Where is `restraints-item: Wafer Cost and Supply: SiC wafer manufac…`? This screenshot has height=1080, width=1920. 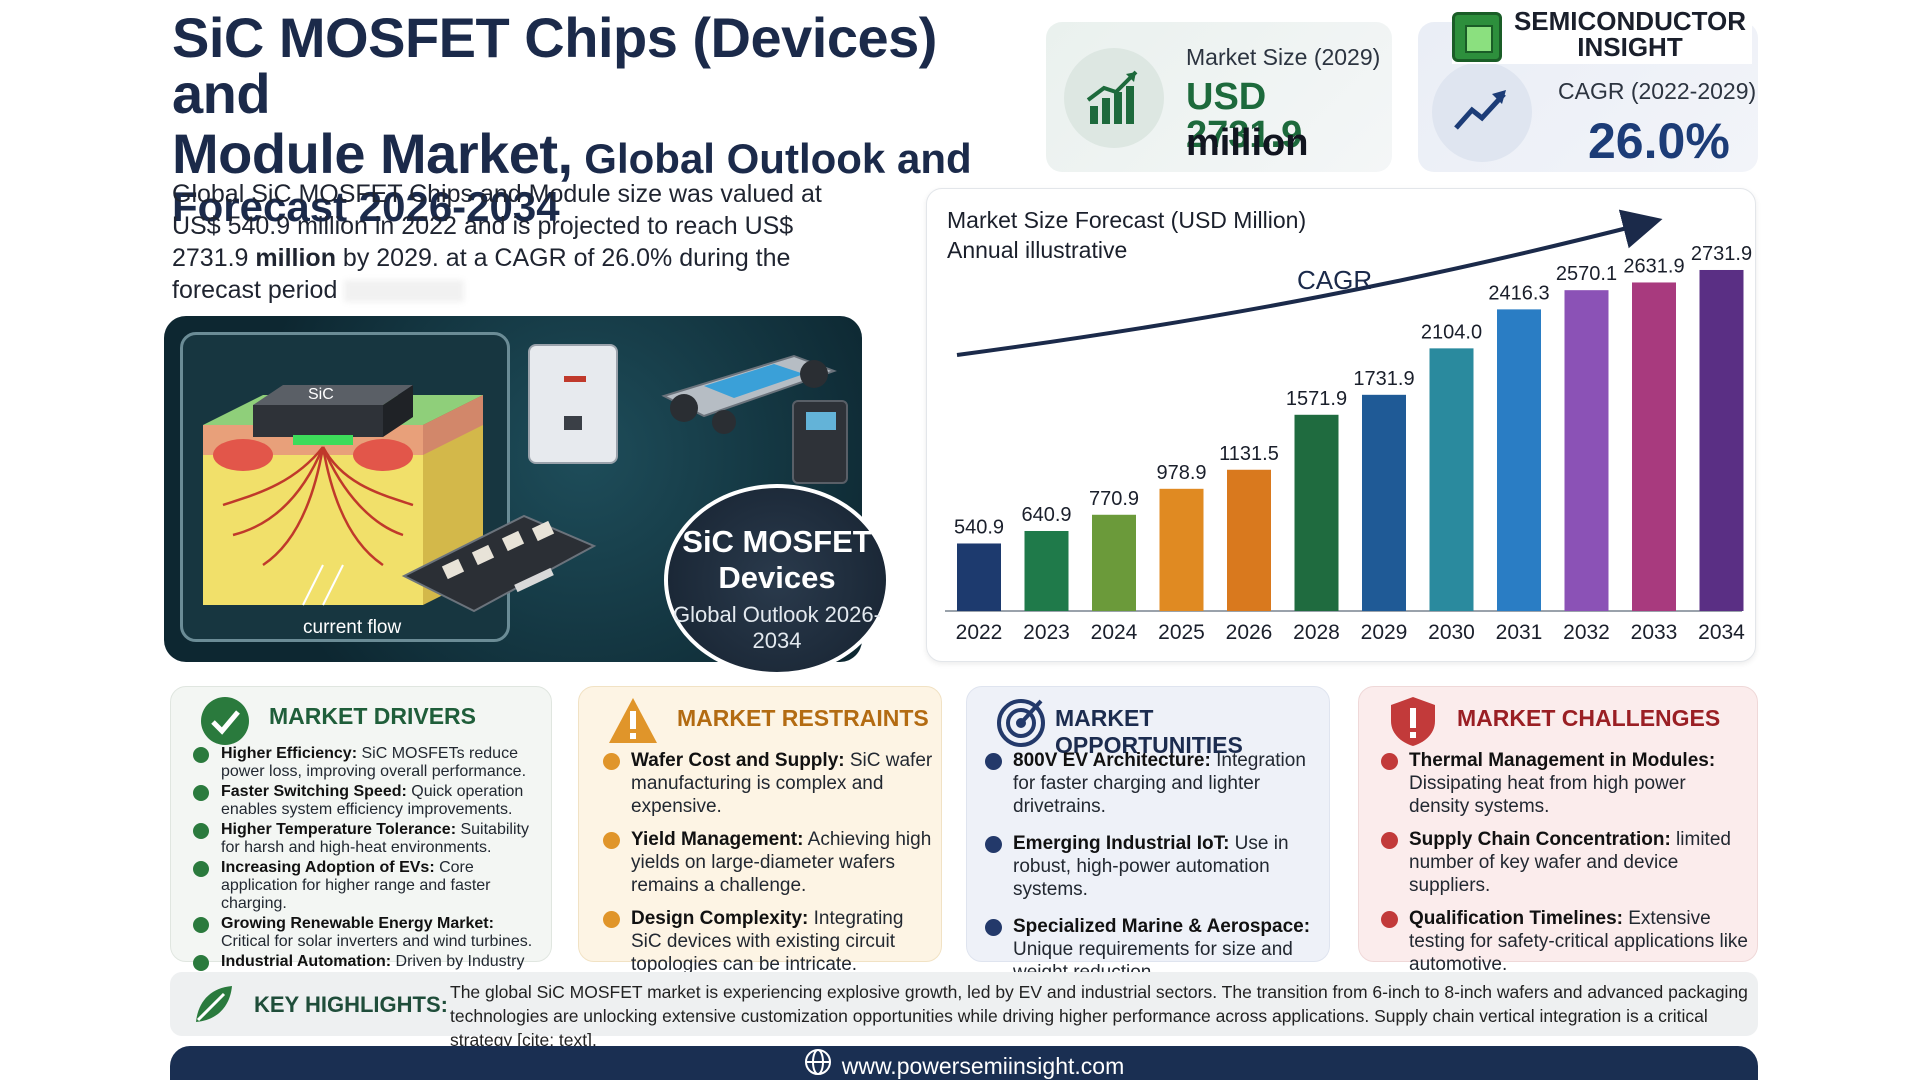
restraints-item: Wafer Cost and Supply: SiC wafer manufac… is located at coordinates (769, 783).